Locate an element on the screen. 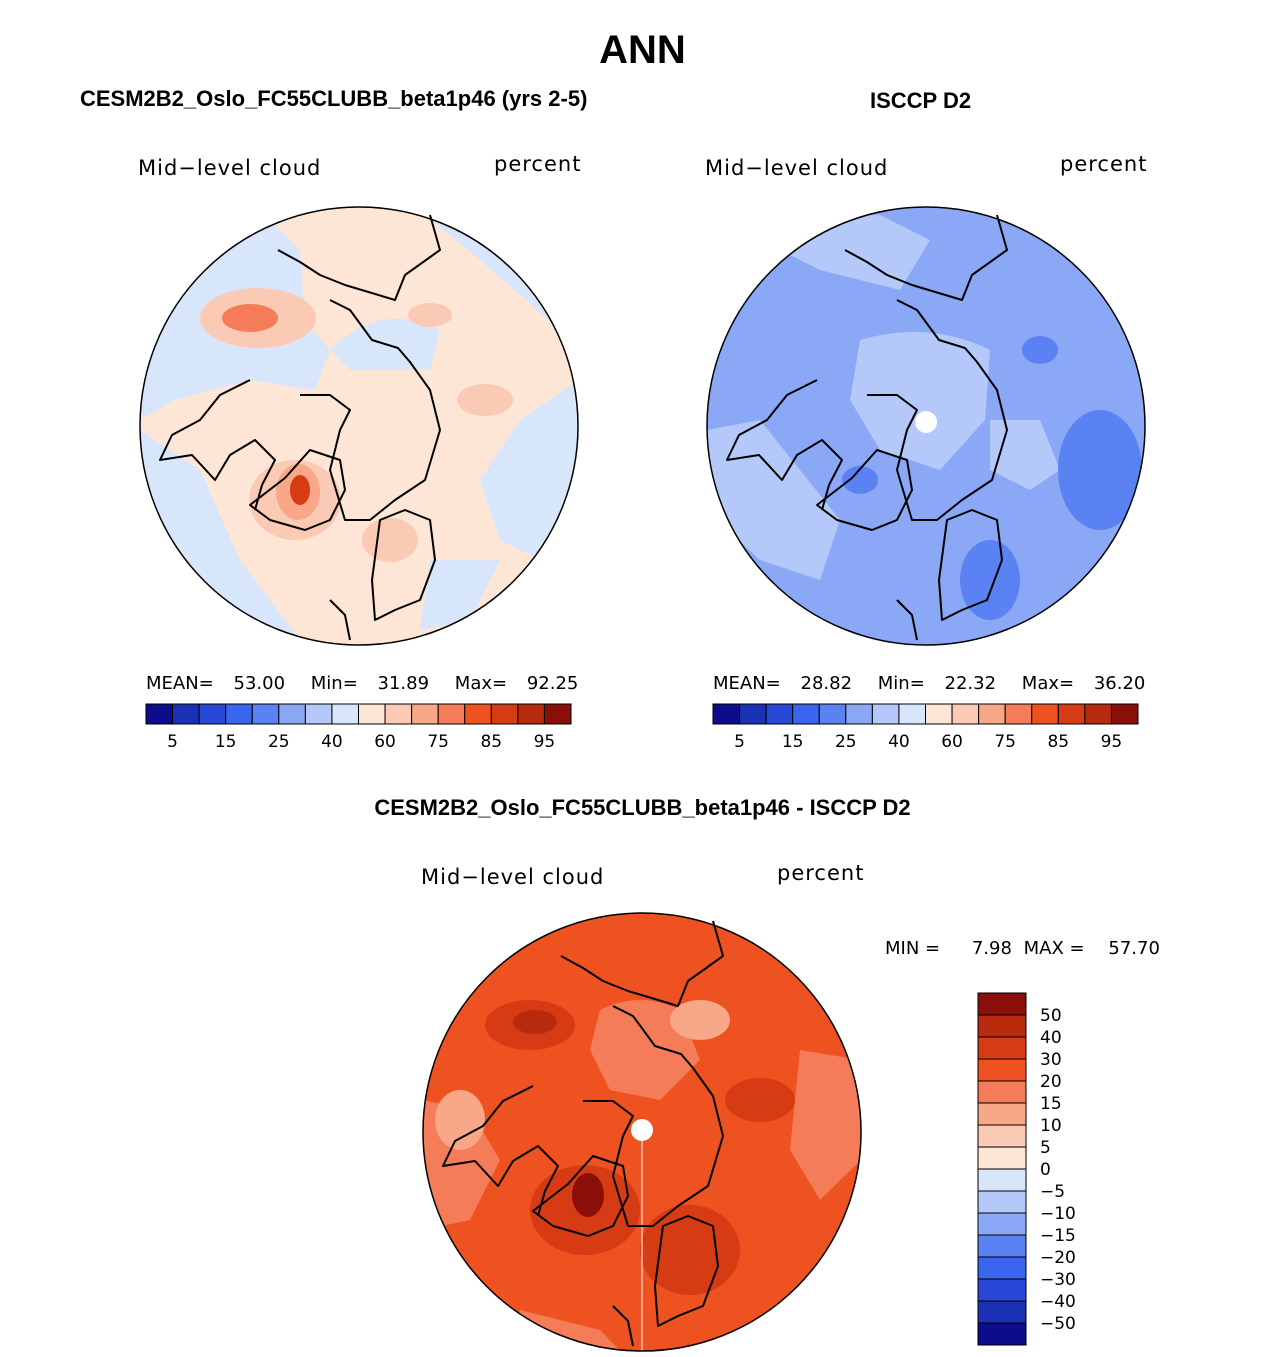 The height and width of the screenshot is (1357, 1285). model-max-label: Max= is located at coordinates (481, 683).